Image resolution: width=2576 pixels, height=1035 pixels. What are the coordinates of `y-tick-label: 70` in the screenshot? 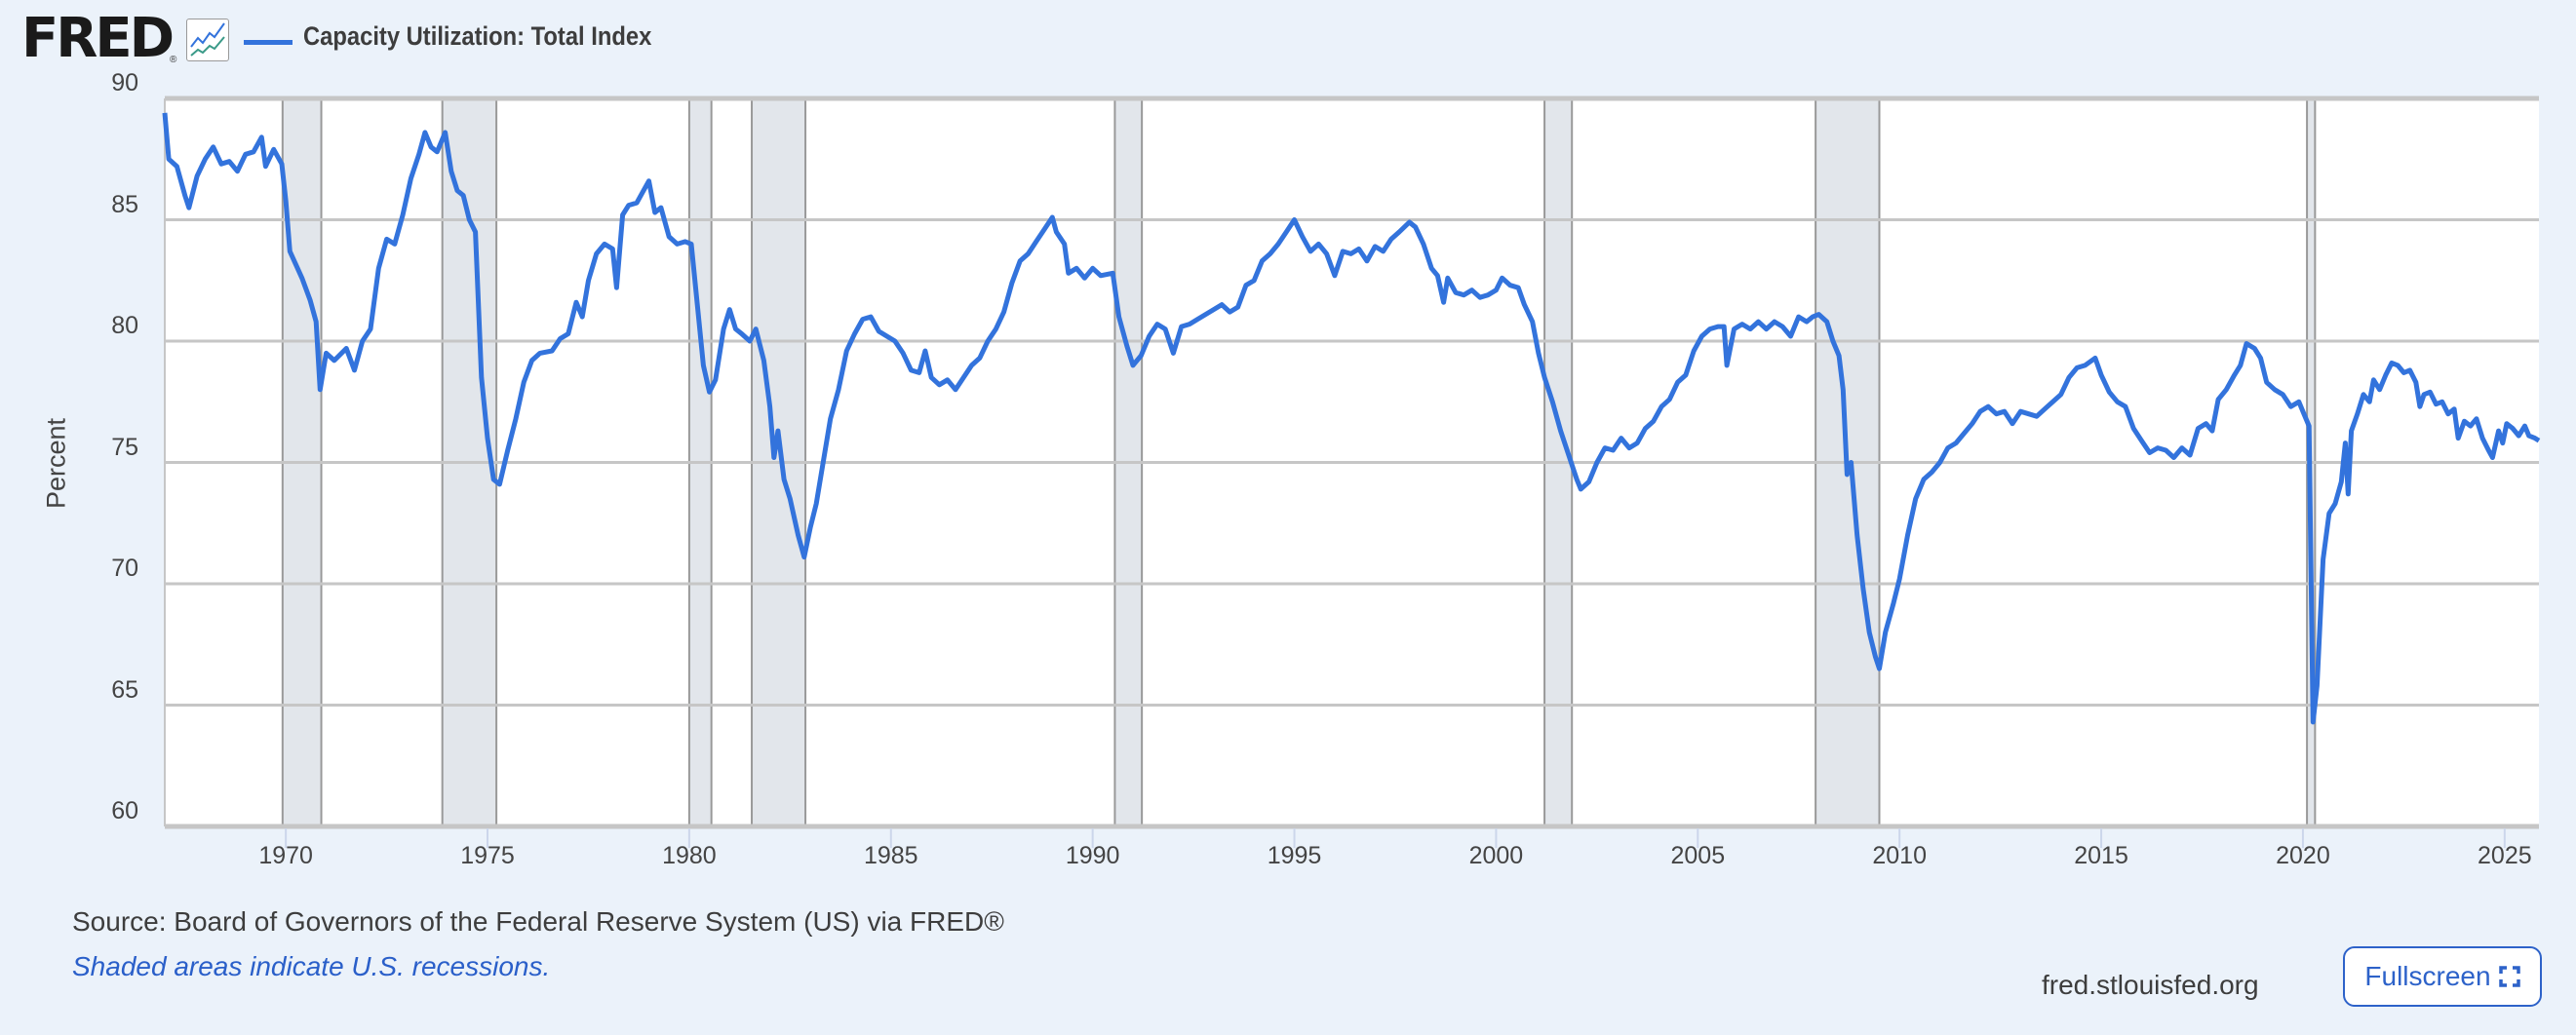 It's located at (124, 569).